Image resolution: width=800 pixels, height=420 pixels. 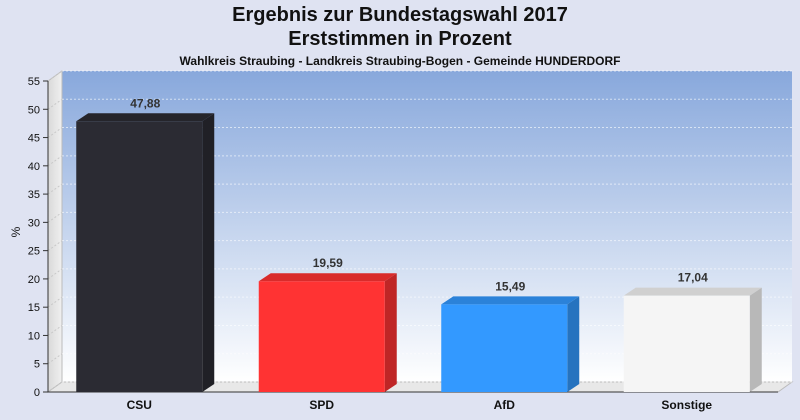 What do you see at coordinates (37, 393) in the screenshot?
I see `y-tick-label: 0` at bounding box center [37, 393].